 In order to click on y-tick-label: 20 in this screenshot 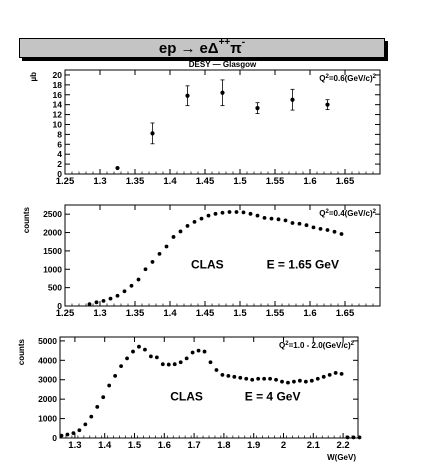, I will do `click(58, 75)`.